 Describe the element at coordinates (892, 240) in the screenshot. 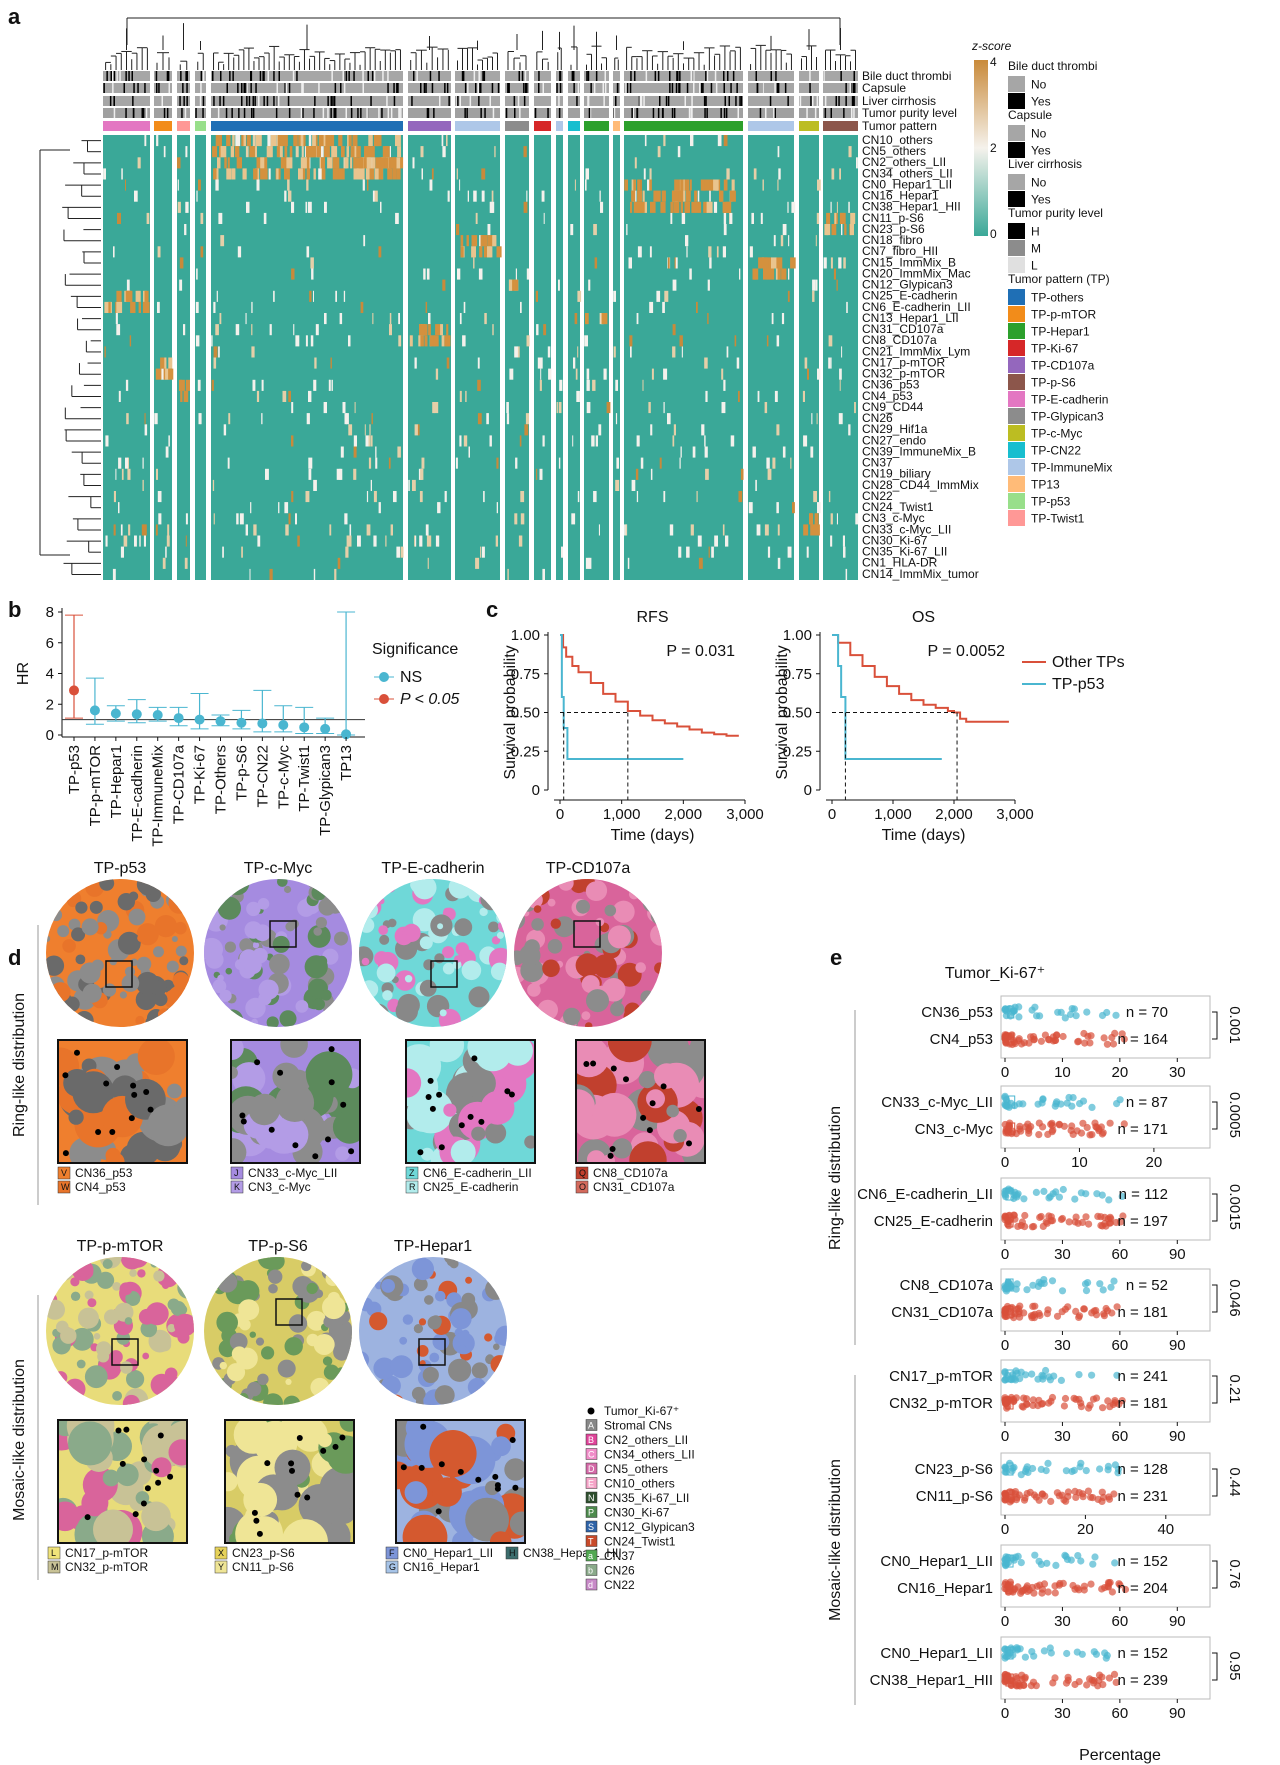

I see `heatmap-row-label: CN18_fibro` at that location.